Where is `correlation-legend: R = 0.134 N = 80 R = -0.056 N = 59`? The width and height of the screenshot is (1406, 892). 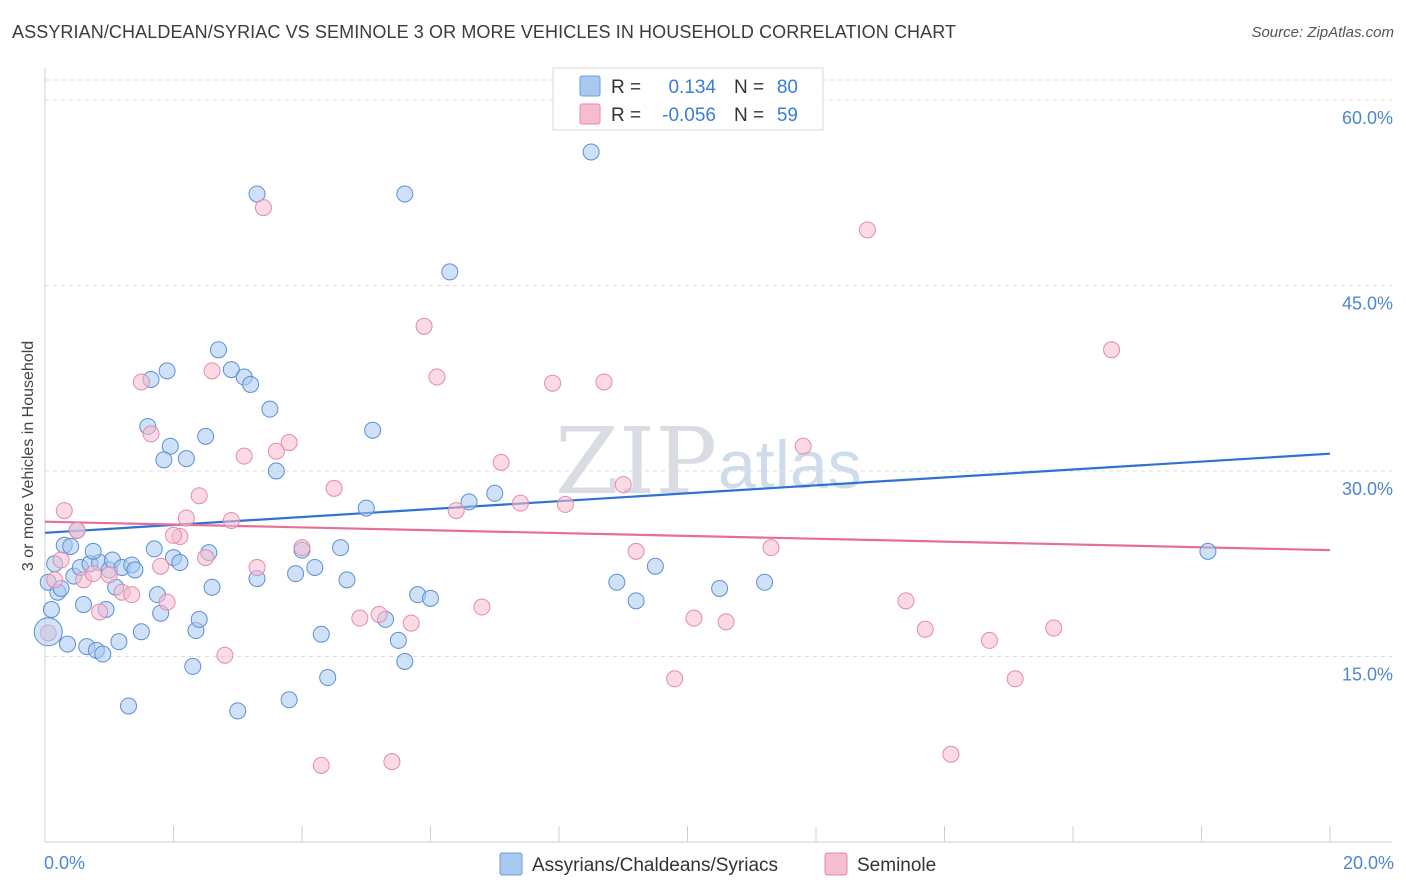 correlation-legend: R = 0.134 N = 80 R = -0.056 N = 59 is located at coordinates (688, 99).